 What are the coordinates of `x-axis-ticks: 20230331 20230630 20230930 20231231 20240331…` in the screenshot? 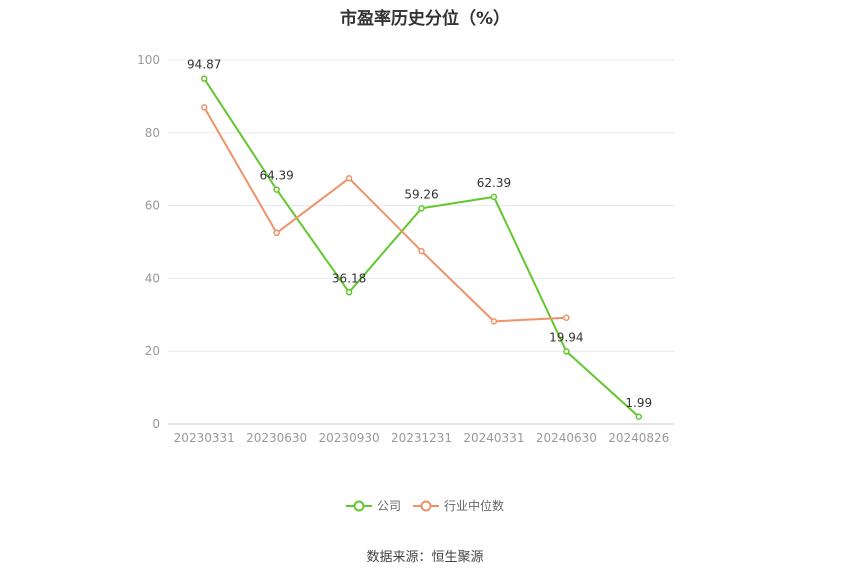 It's located at (422, 438).